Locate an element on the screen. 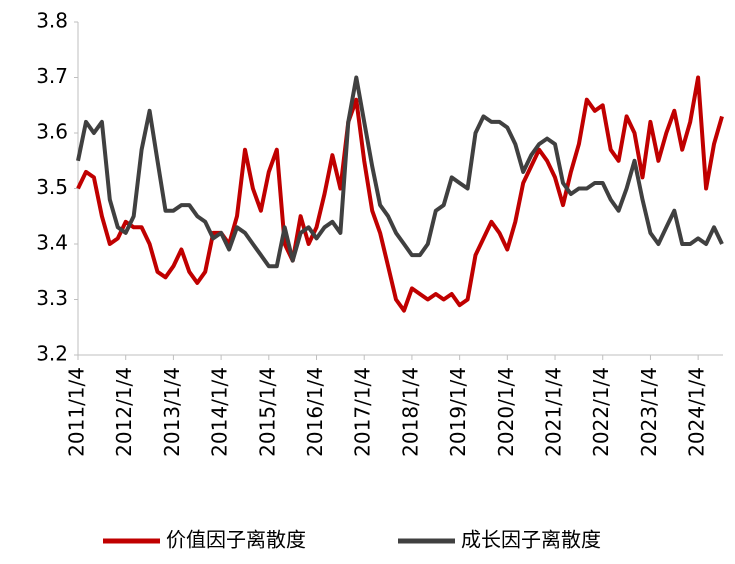  x-tick-label: 2014/1/4 is located at coordinates (220, 412).